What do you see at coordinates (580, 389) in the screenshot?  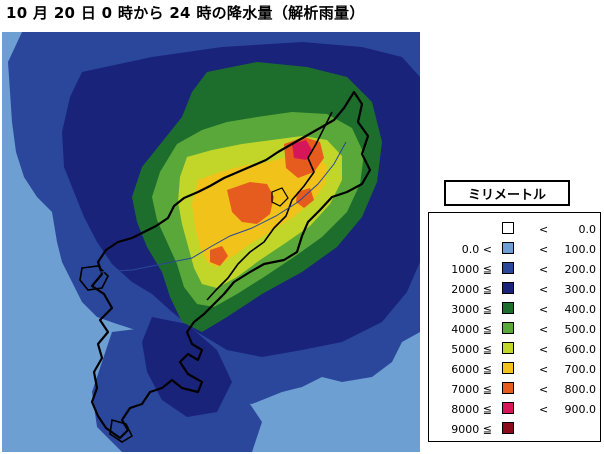 I see `legend-high: 800.0` at bounding box center [580, 389].